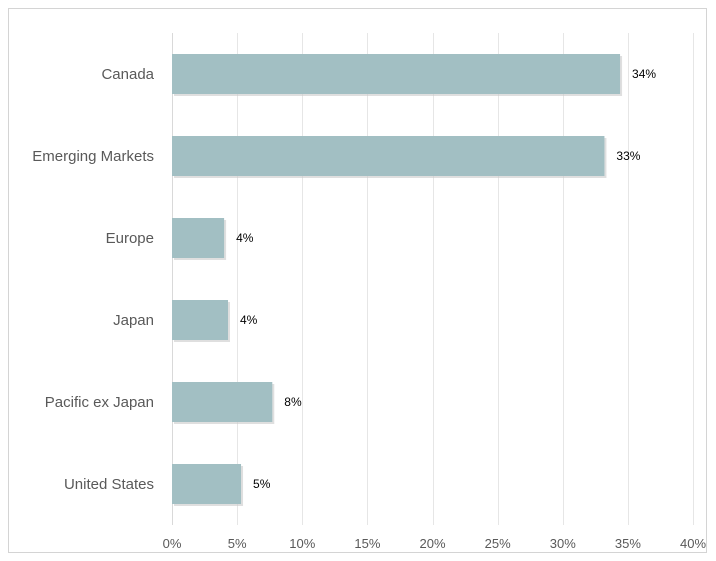  Describe the element at coordinates (99, 402) in the screenshot. I see `category-label: Pacific ex Japan` at that location.